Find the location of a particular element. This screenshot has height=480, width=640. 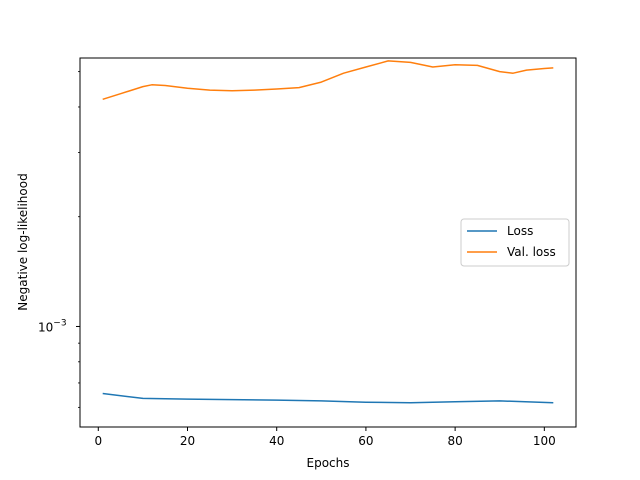

x-tick-label: 20 is located at coordinates (187, 441).